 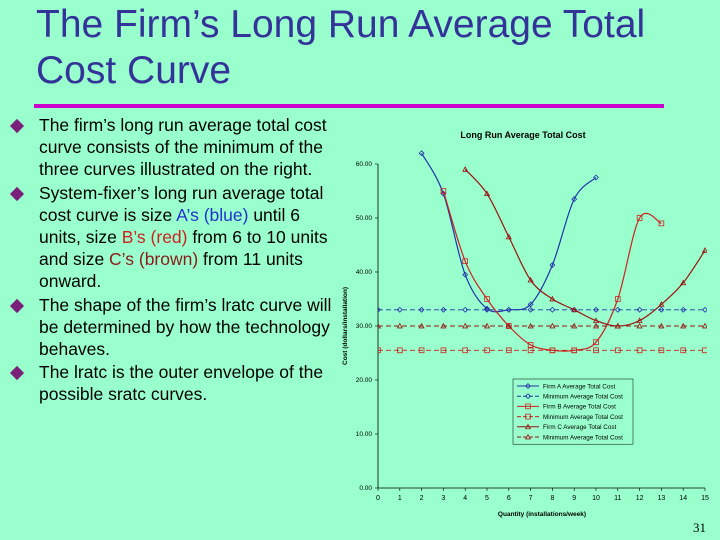 I want to click on x-tick-label: 1, so click(x=400, y=498).